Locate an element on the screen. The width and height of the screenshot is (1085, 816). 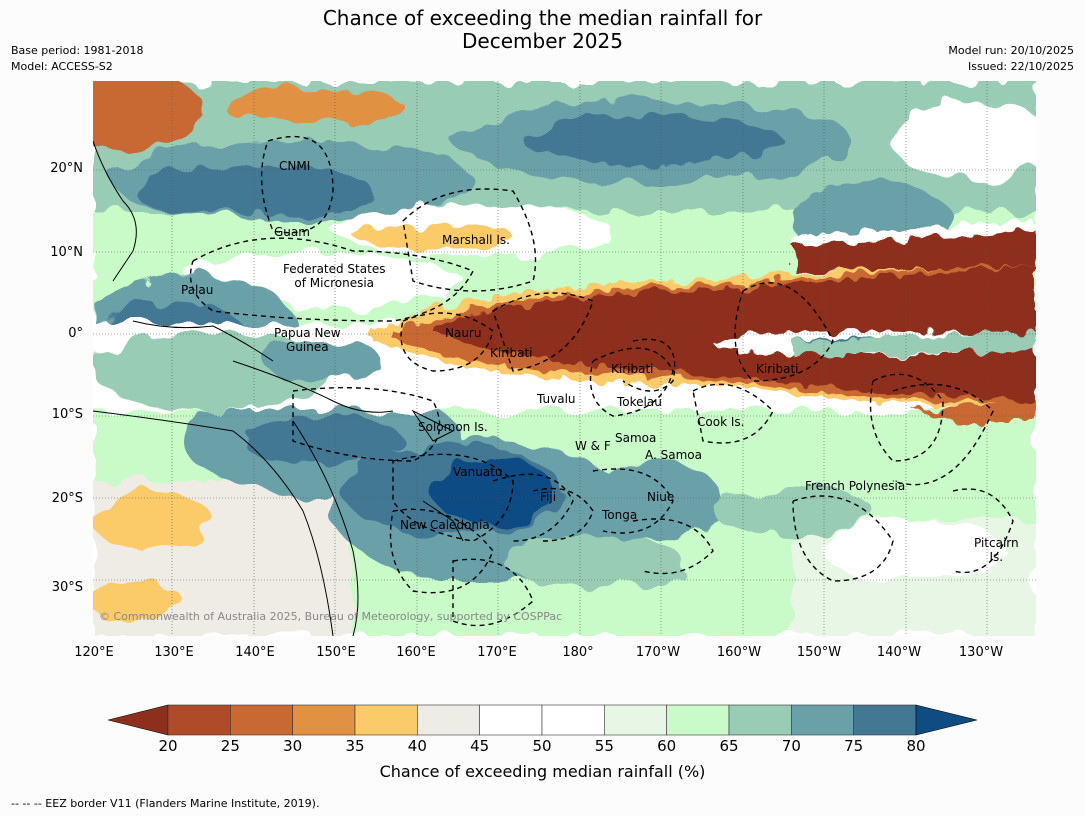
region-fsm-line1: Federated States is located at coordinates (334, 269).